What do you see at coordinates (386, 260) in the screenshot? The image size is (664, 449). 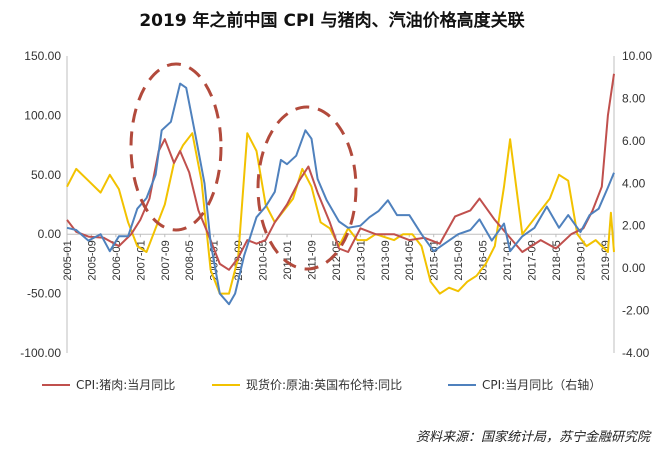 I see `x-tick-label: 2013-09` at bounding box center [386, 260].